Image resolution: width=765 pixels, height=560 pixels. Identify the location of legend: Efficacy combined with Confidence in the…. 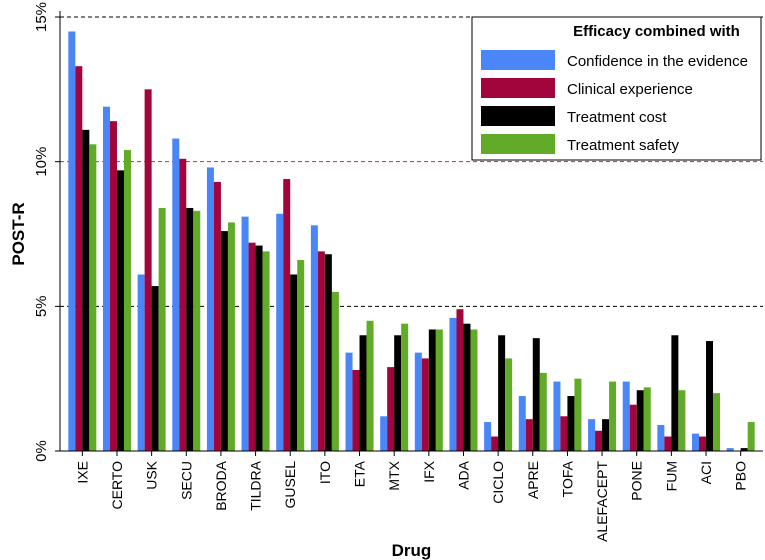
(616, 88).